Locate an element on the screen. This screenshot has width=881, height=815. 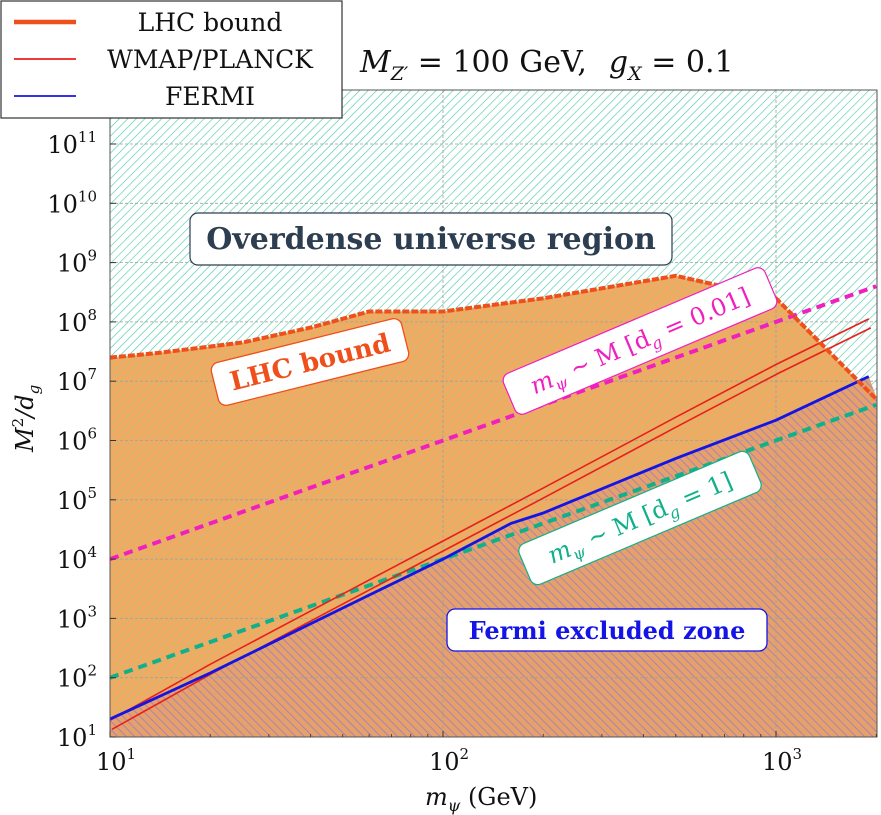
y-tick-label: 10⁹ is located at coordinates (77, 262).